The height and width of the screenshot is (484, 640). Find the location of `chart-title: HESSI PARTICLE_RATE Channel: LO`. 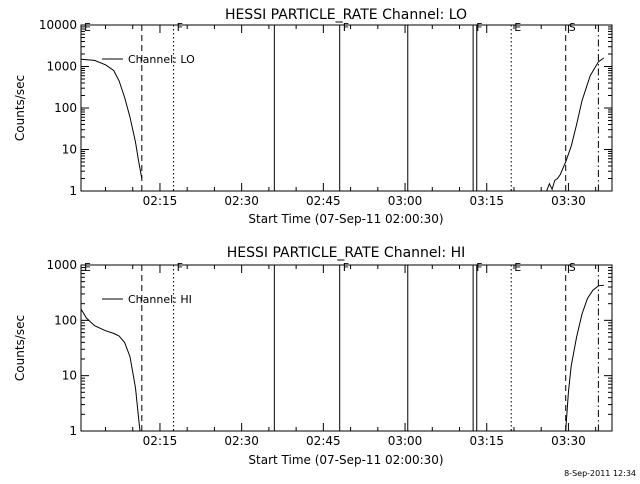

chart-title: HESSI PARTICLE_RATE Channel: LO is located at coordinates (346, 15).